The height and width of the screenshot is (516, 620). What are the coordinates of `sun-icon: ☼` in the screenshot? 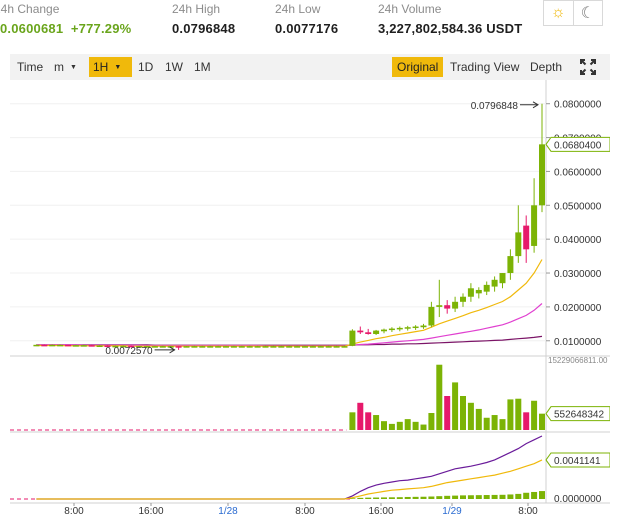 It's located at (559, 13).